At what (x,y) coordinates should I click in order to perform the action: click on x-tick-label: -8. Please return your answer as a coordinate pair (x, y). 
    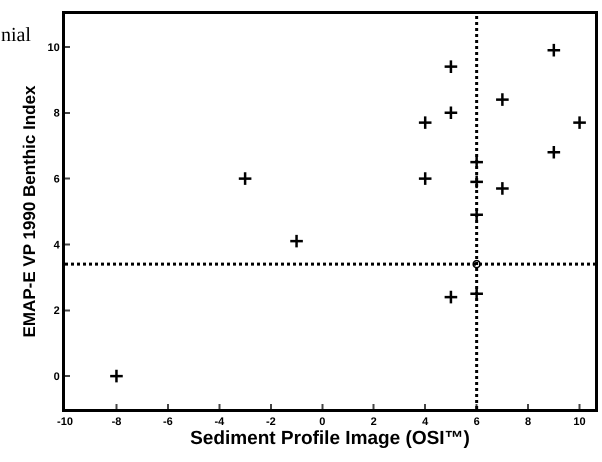
    Looking at the image, I should click on (117, 422).